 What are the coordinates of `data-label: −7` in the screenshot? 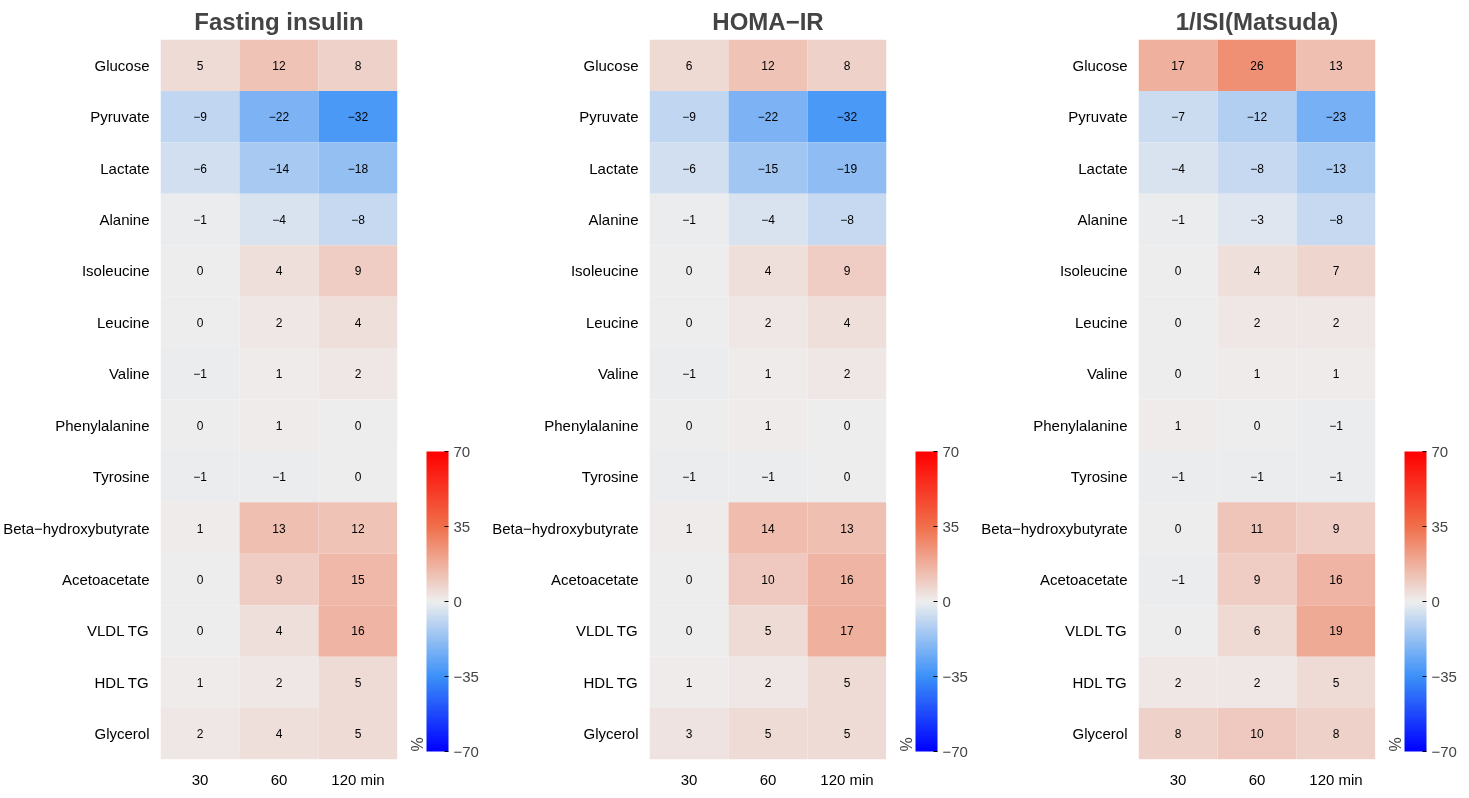 It's located at (1178, 117).